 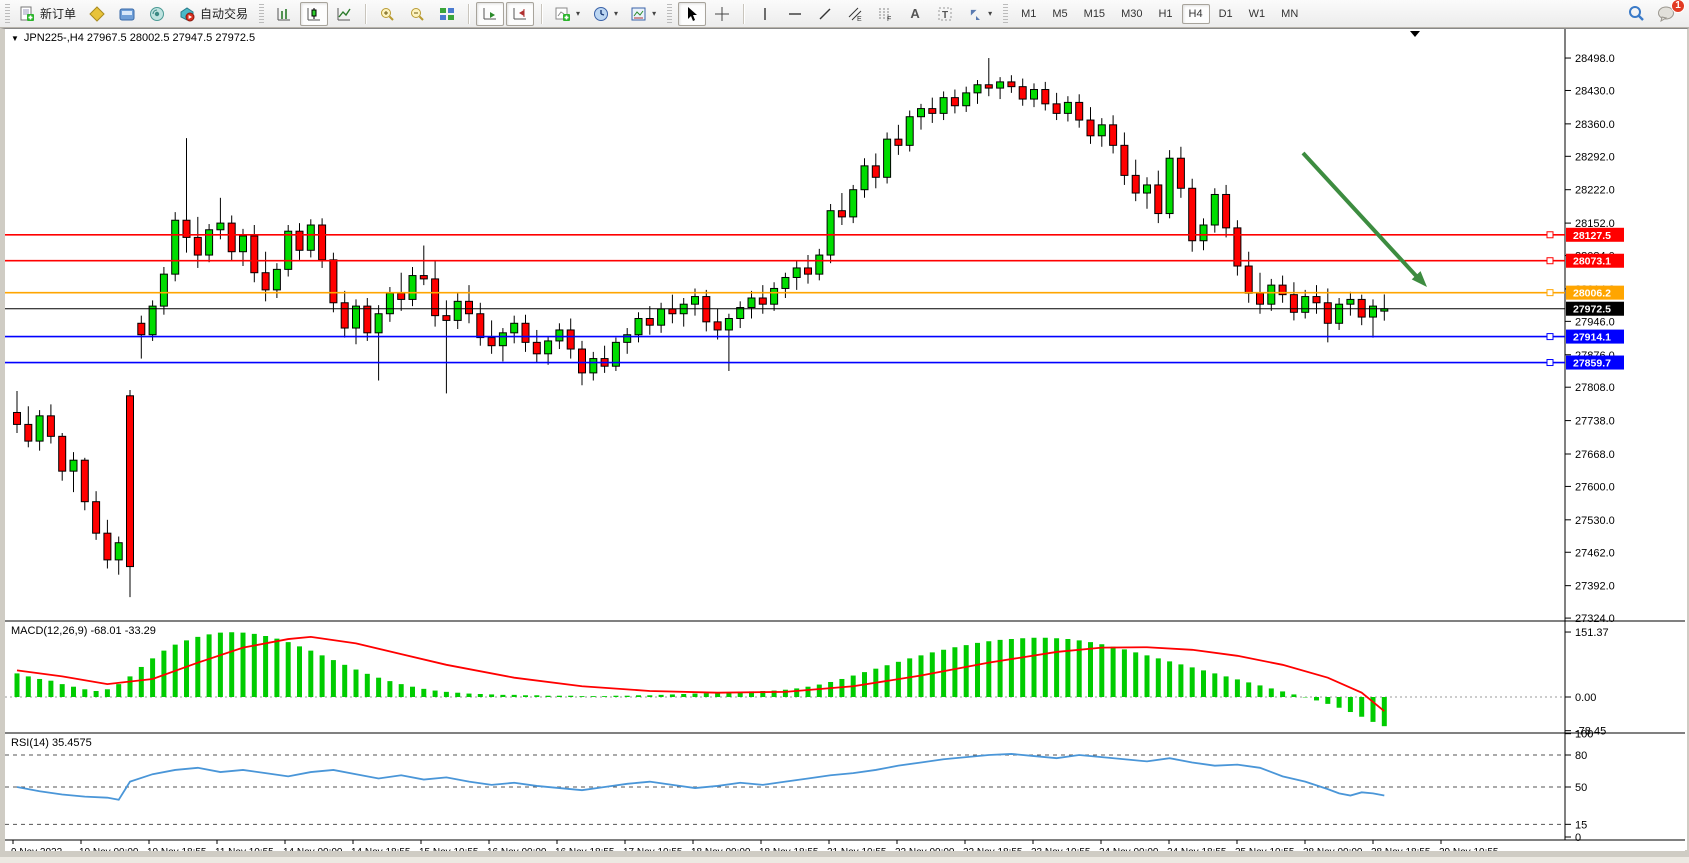 What do you see at coordinates (789, 849) in the screenshot?
I see `date-axis-label: 18 Nov 18:55` at bounding box center [789, 849].